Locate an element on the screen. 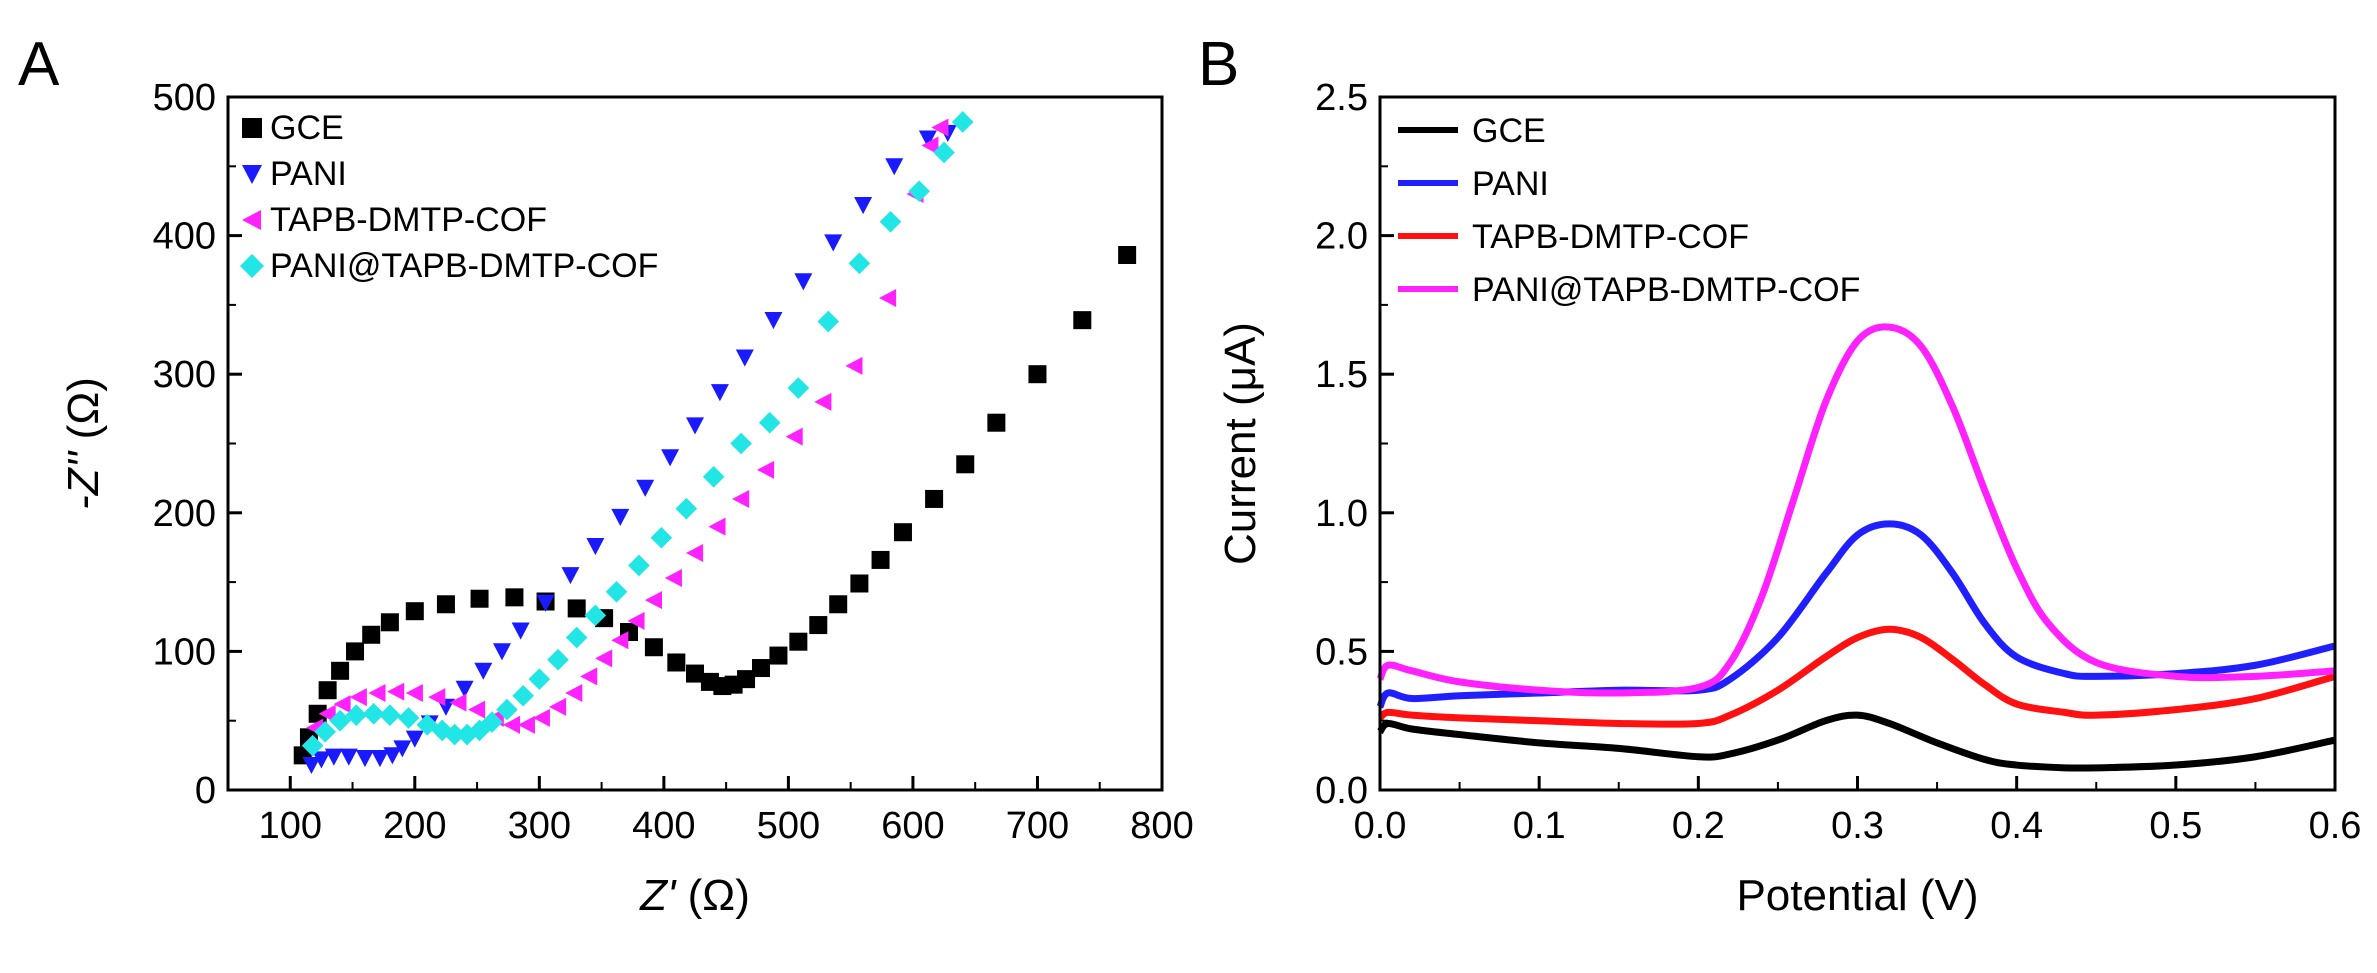 The height and width of the screenshot is (973, 2377). y-tick-label: 0 is located at coordinates (205, 791).